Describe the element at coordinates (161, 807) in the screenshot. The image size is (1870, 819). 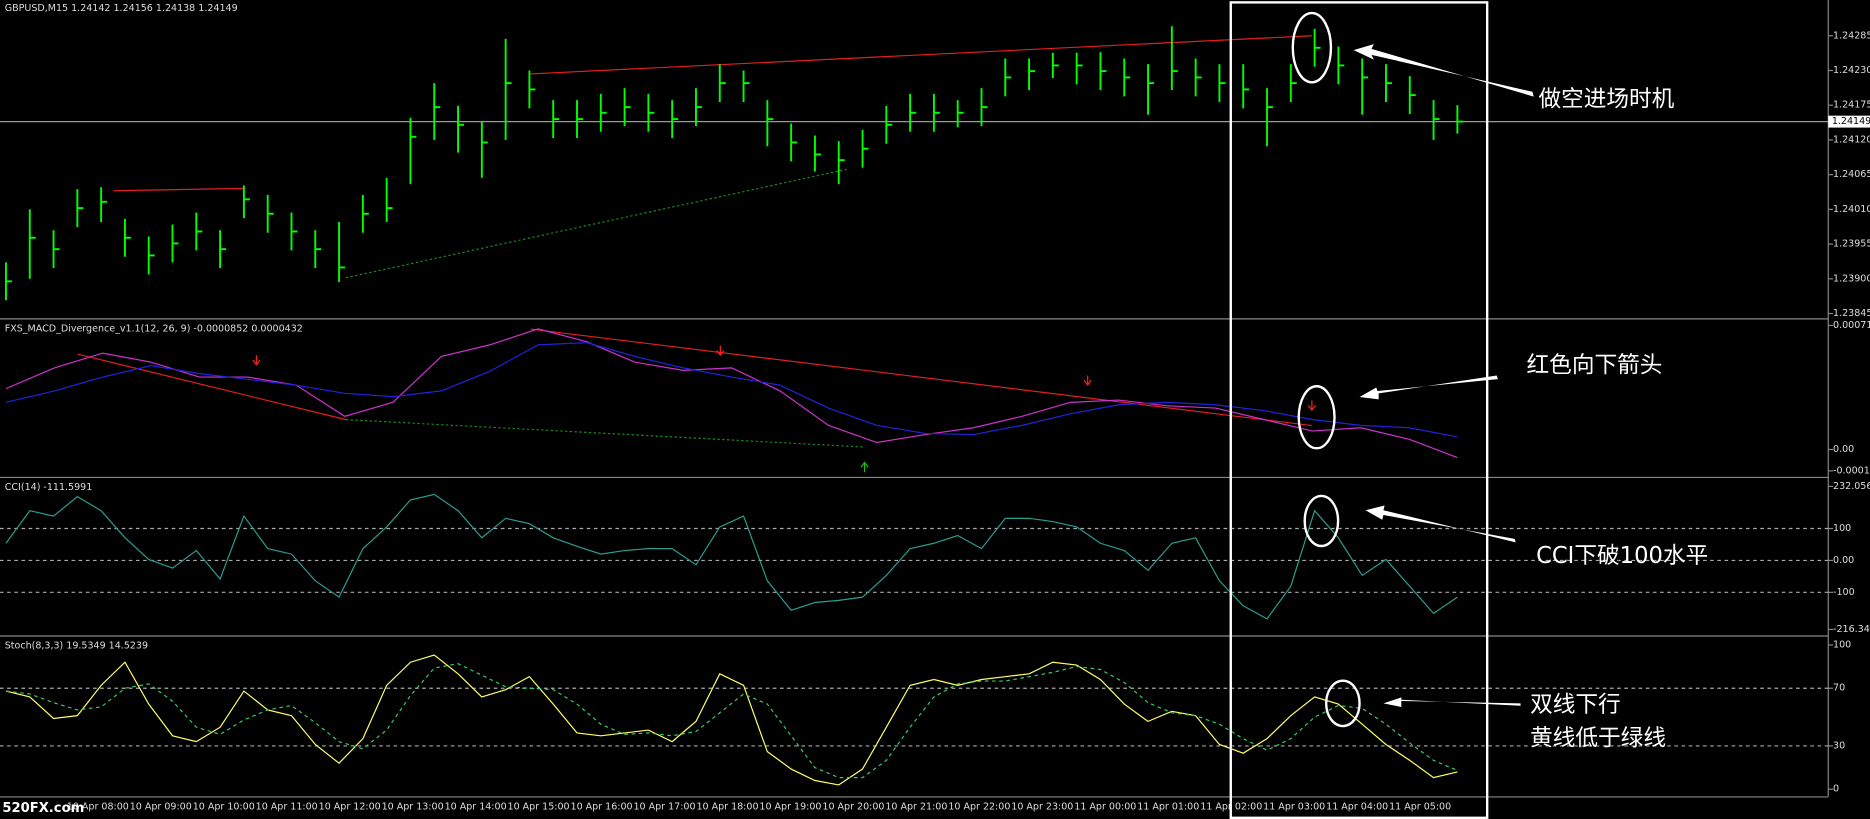
I see `x-tick-label: 10 Apr 09:00` at that location.